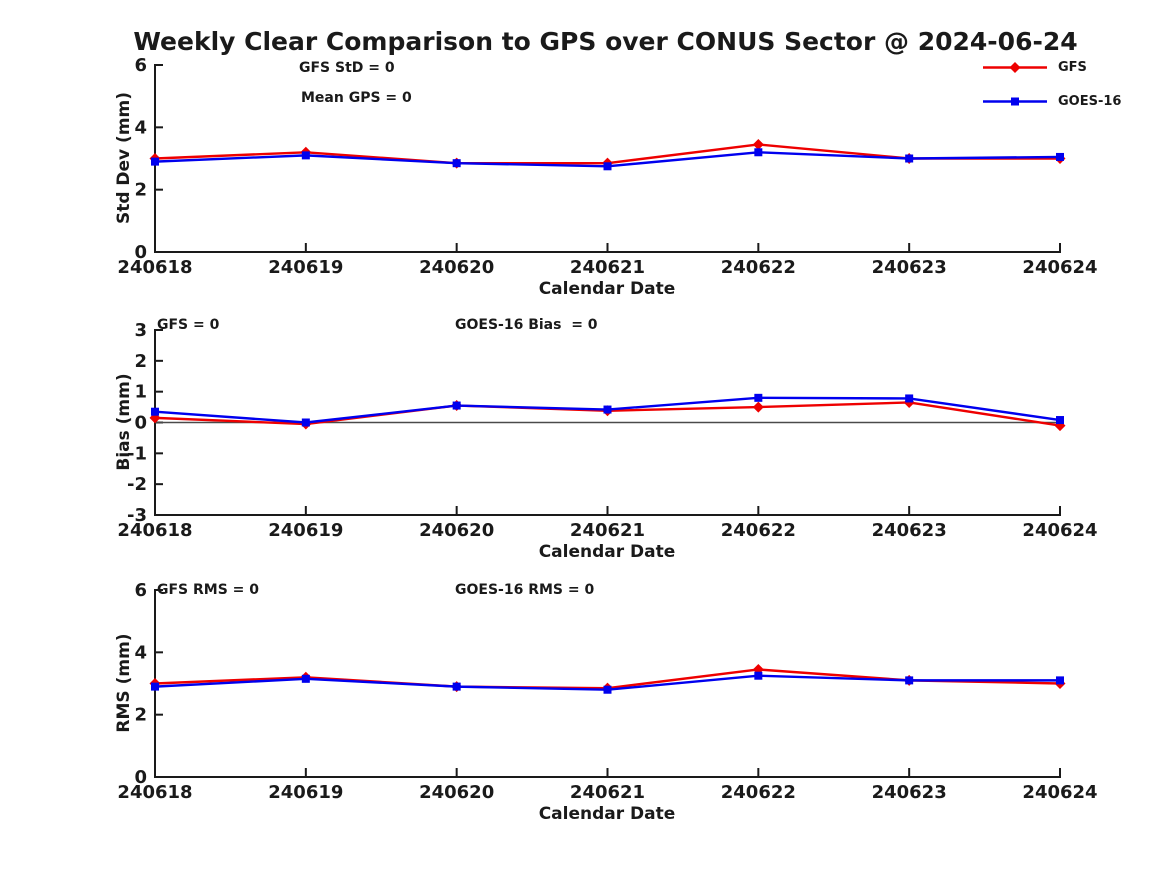 This screenshot has width=1167, height=875. I want to click on bias-y-axis-label: Bias (mm), so click(124, 422).